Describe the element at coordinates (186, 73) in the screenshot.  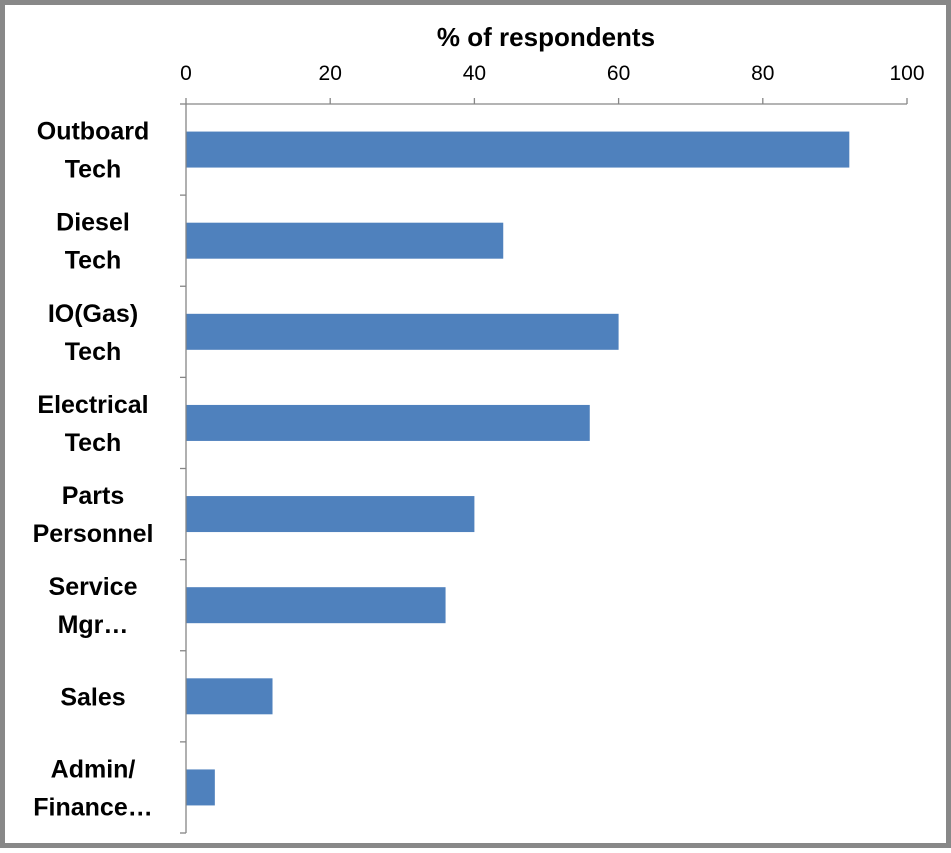
I see `x-tick-label: 0` at that location.